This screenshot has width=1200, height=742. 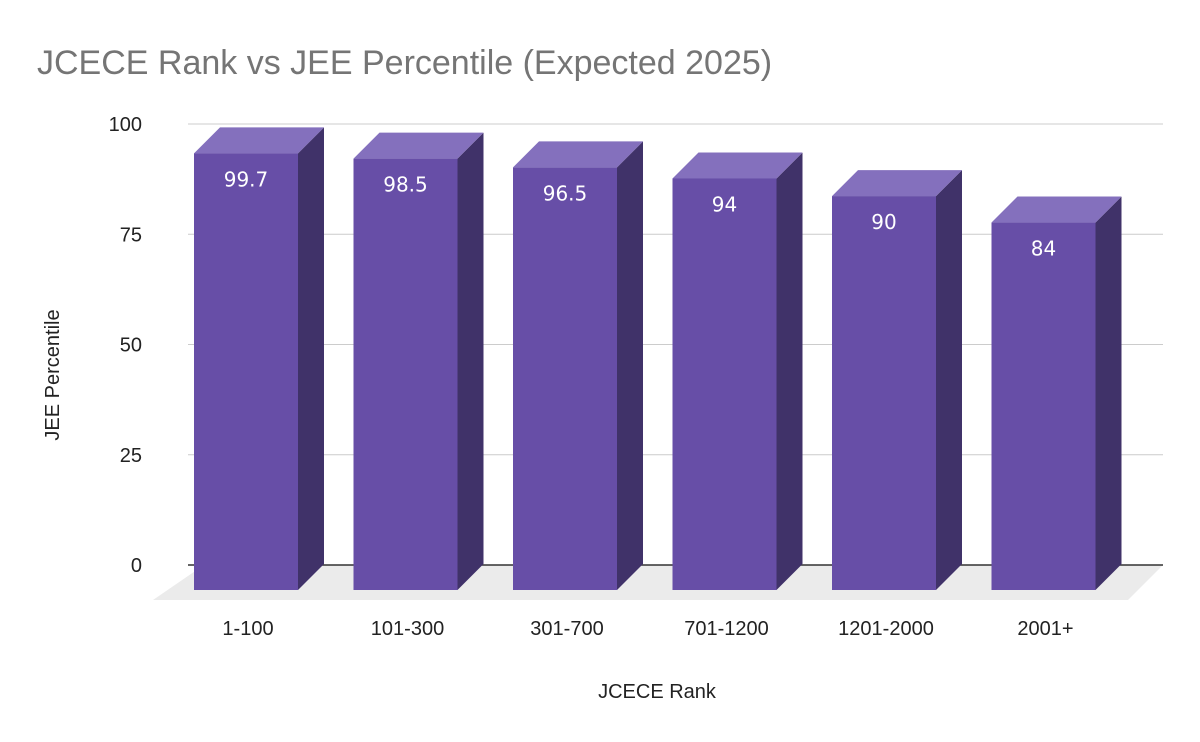 What do you see at coordinates (125, 125) in the screenshot?
I see `y-tick-label: 100` at bounding box center [125, 125].